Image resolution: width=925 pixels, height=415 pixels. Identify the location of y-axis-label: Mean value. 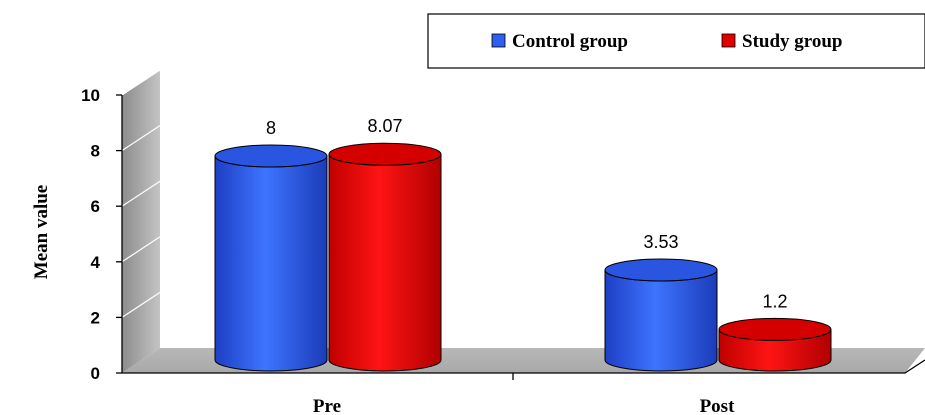
(41, 232).